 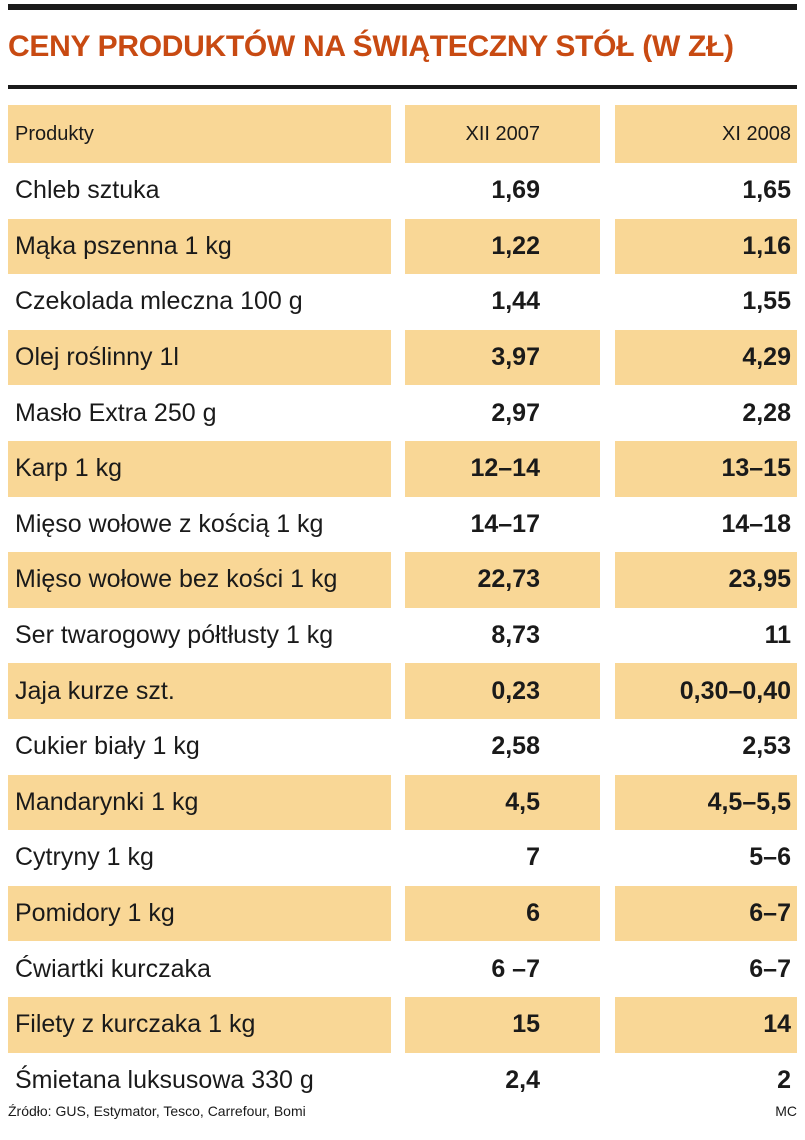 What do you see at coordinates (502, 1024) in the screenshot?
I see `price-xii-2007-cell: 15` at bounding box center [502, 1024].